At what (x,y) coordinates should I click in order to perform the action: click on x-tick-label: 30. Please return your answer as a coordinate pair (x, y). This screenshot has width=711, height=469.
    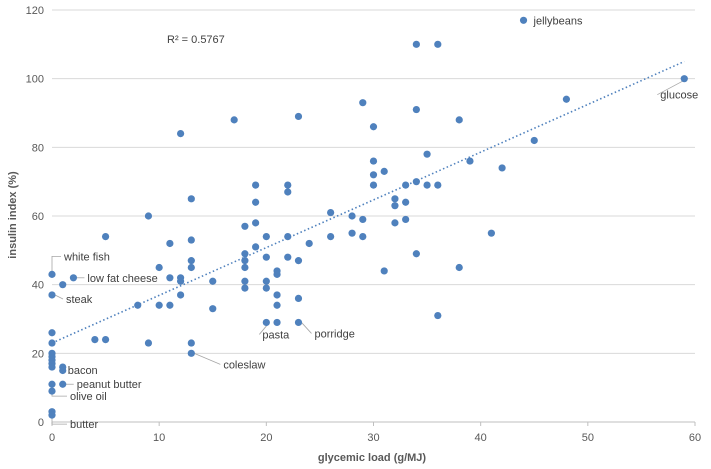
    Looking at the image, I should click on (373, 438).